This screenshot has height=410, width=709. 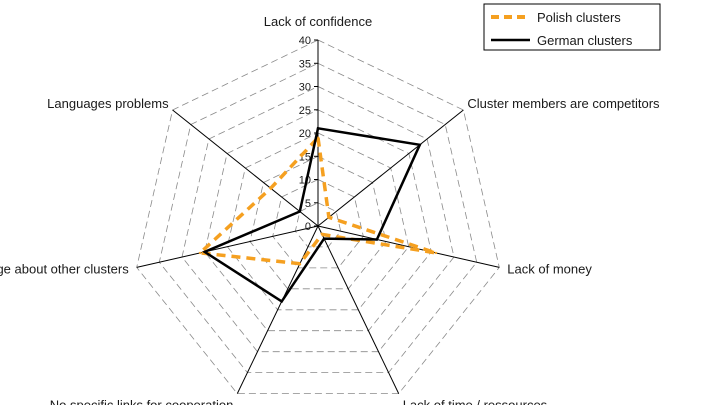 I want to click on axis-label: Lack of money, so click(x=549, y=268).